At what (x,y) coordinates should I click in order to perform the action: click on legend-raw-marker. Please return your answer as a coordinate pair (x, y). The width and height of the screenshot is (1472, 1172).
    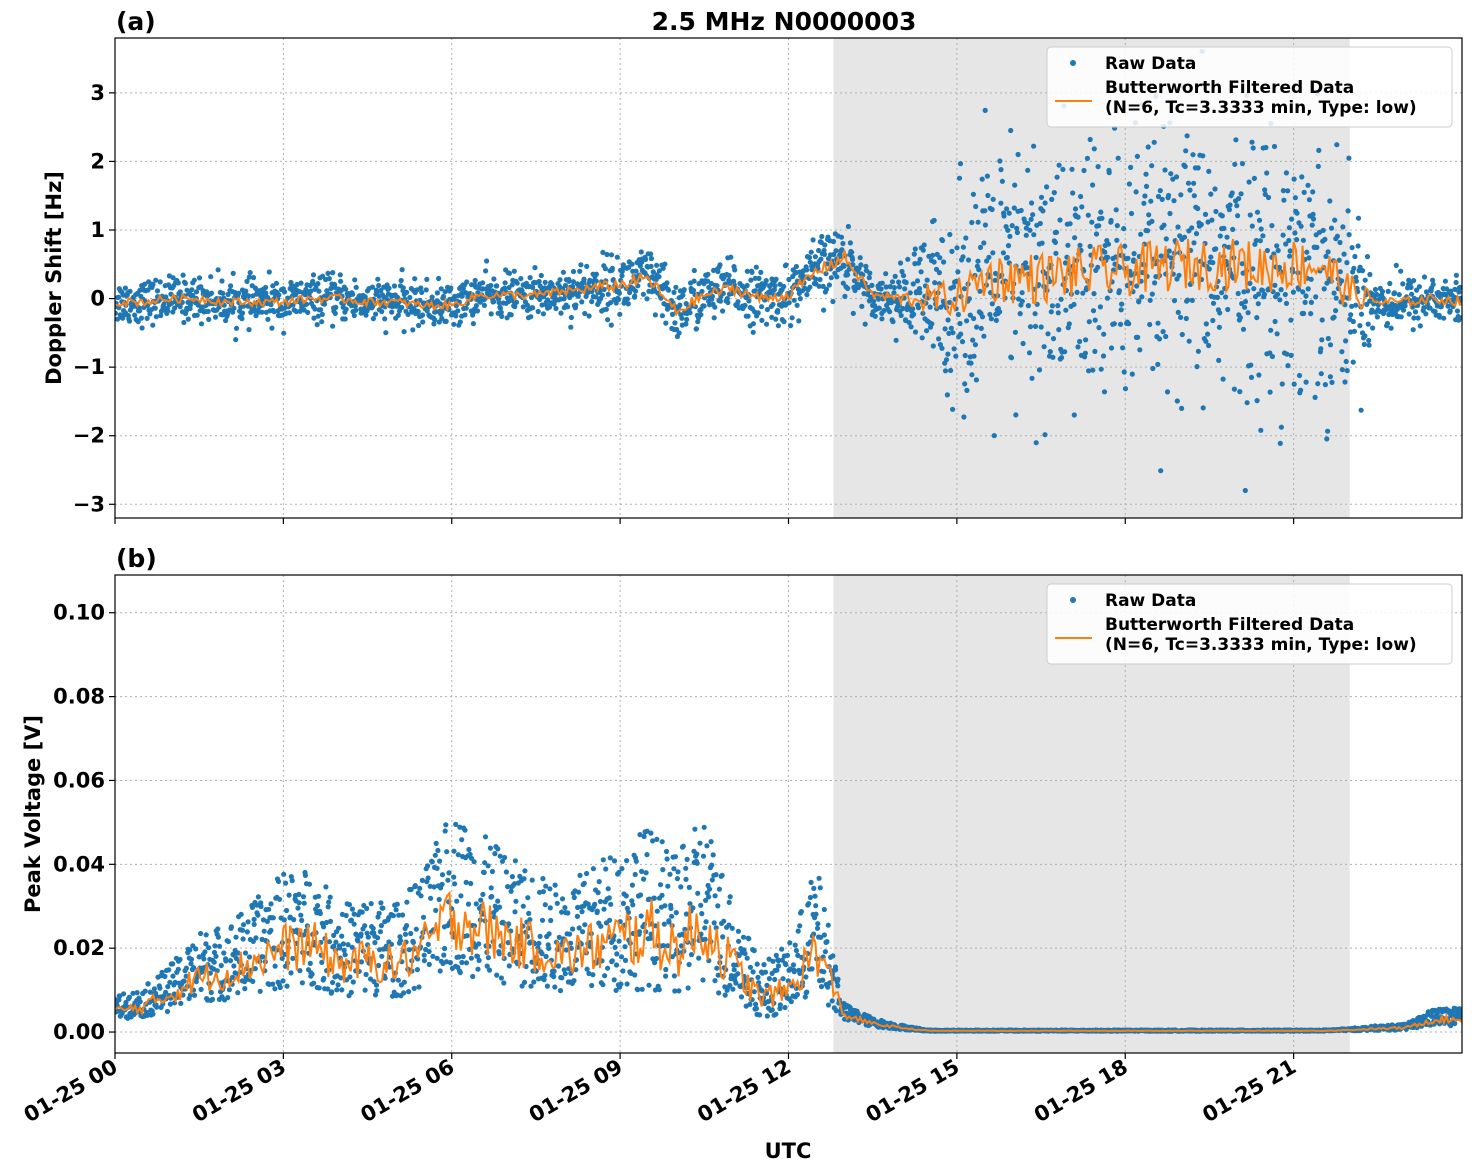
    Looking at the image, I should click on (1073, 63).